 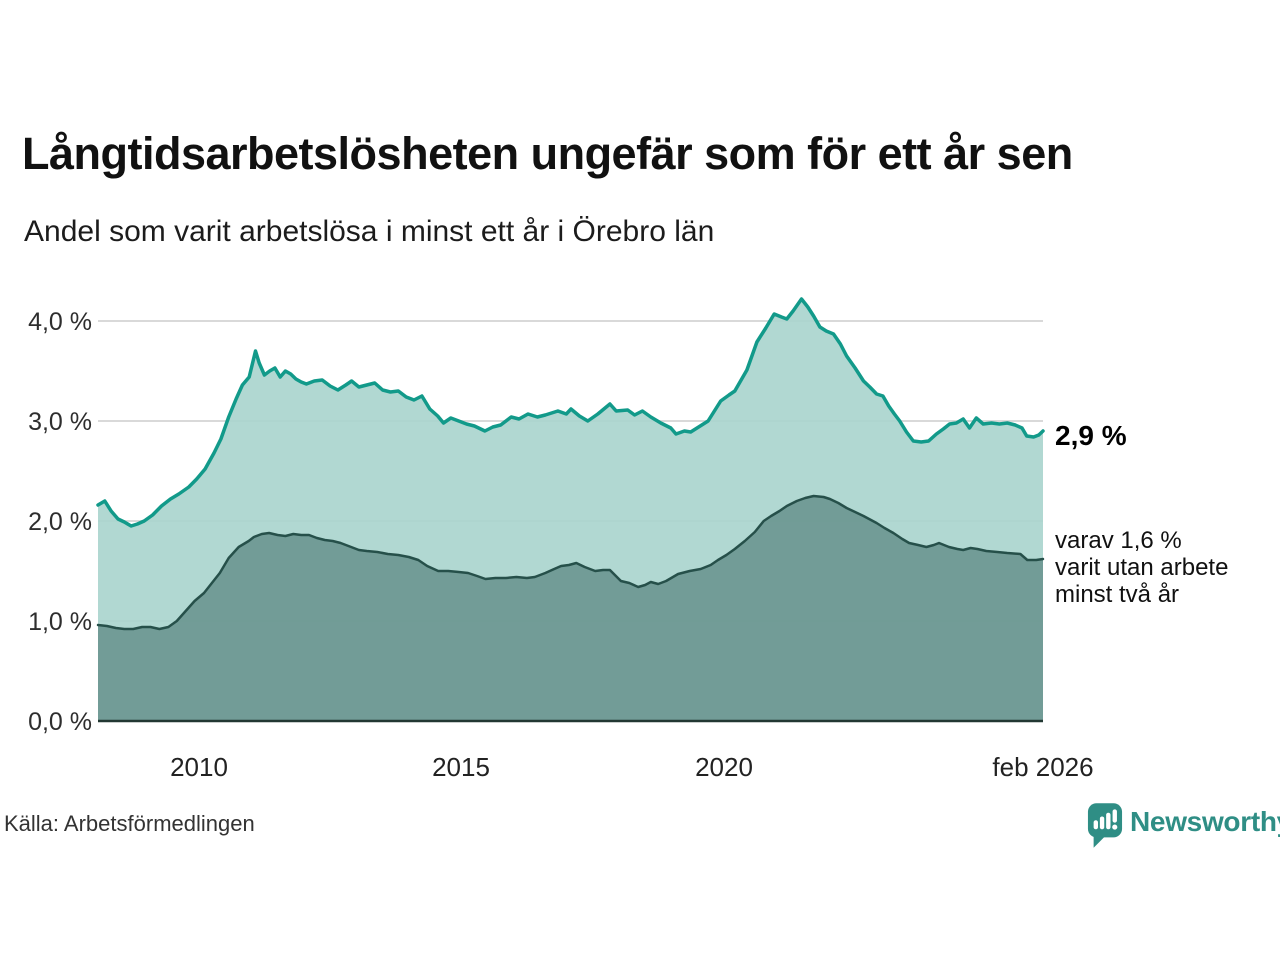 I want to click on x-tick-2010: 2010, so click(x=199, y=767).